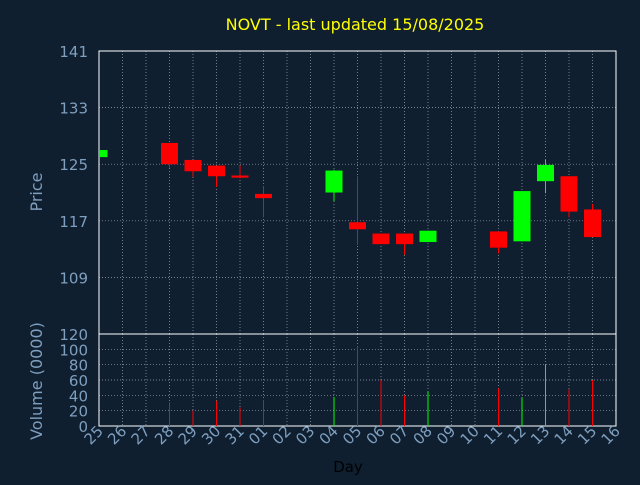  Describe the element at coordinates (73, 278) in the screenshot. I see `price-tick-label: 109` at that location.